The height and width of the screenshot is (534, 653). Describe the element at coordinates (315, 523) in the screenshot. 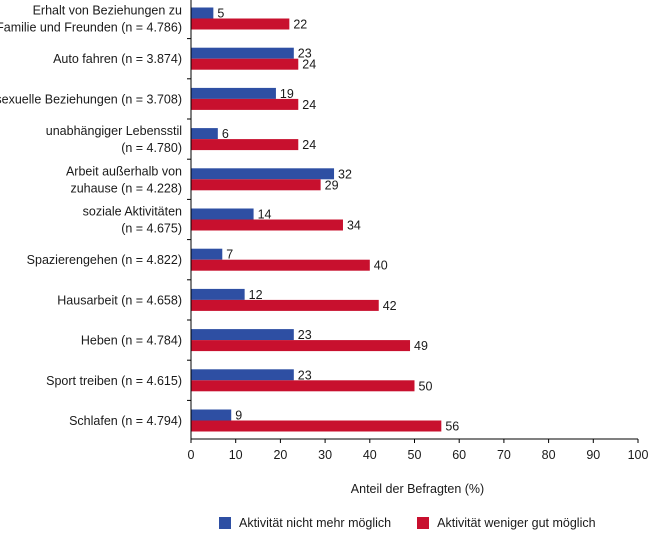

I see `legend-label-not-possible: Aktivität nicht mehr möglich` at that location.